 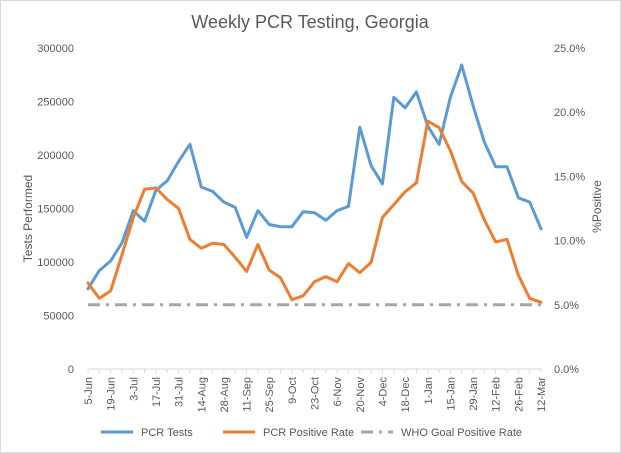 What do you see at coordinates (58, 317) in the screenshot?
I see `y-left-tick-label: 50000` at bounding box center [58, 317].